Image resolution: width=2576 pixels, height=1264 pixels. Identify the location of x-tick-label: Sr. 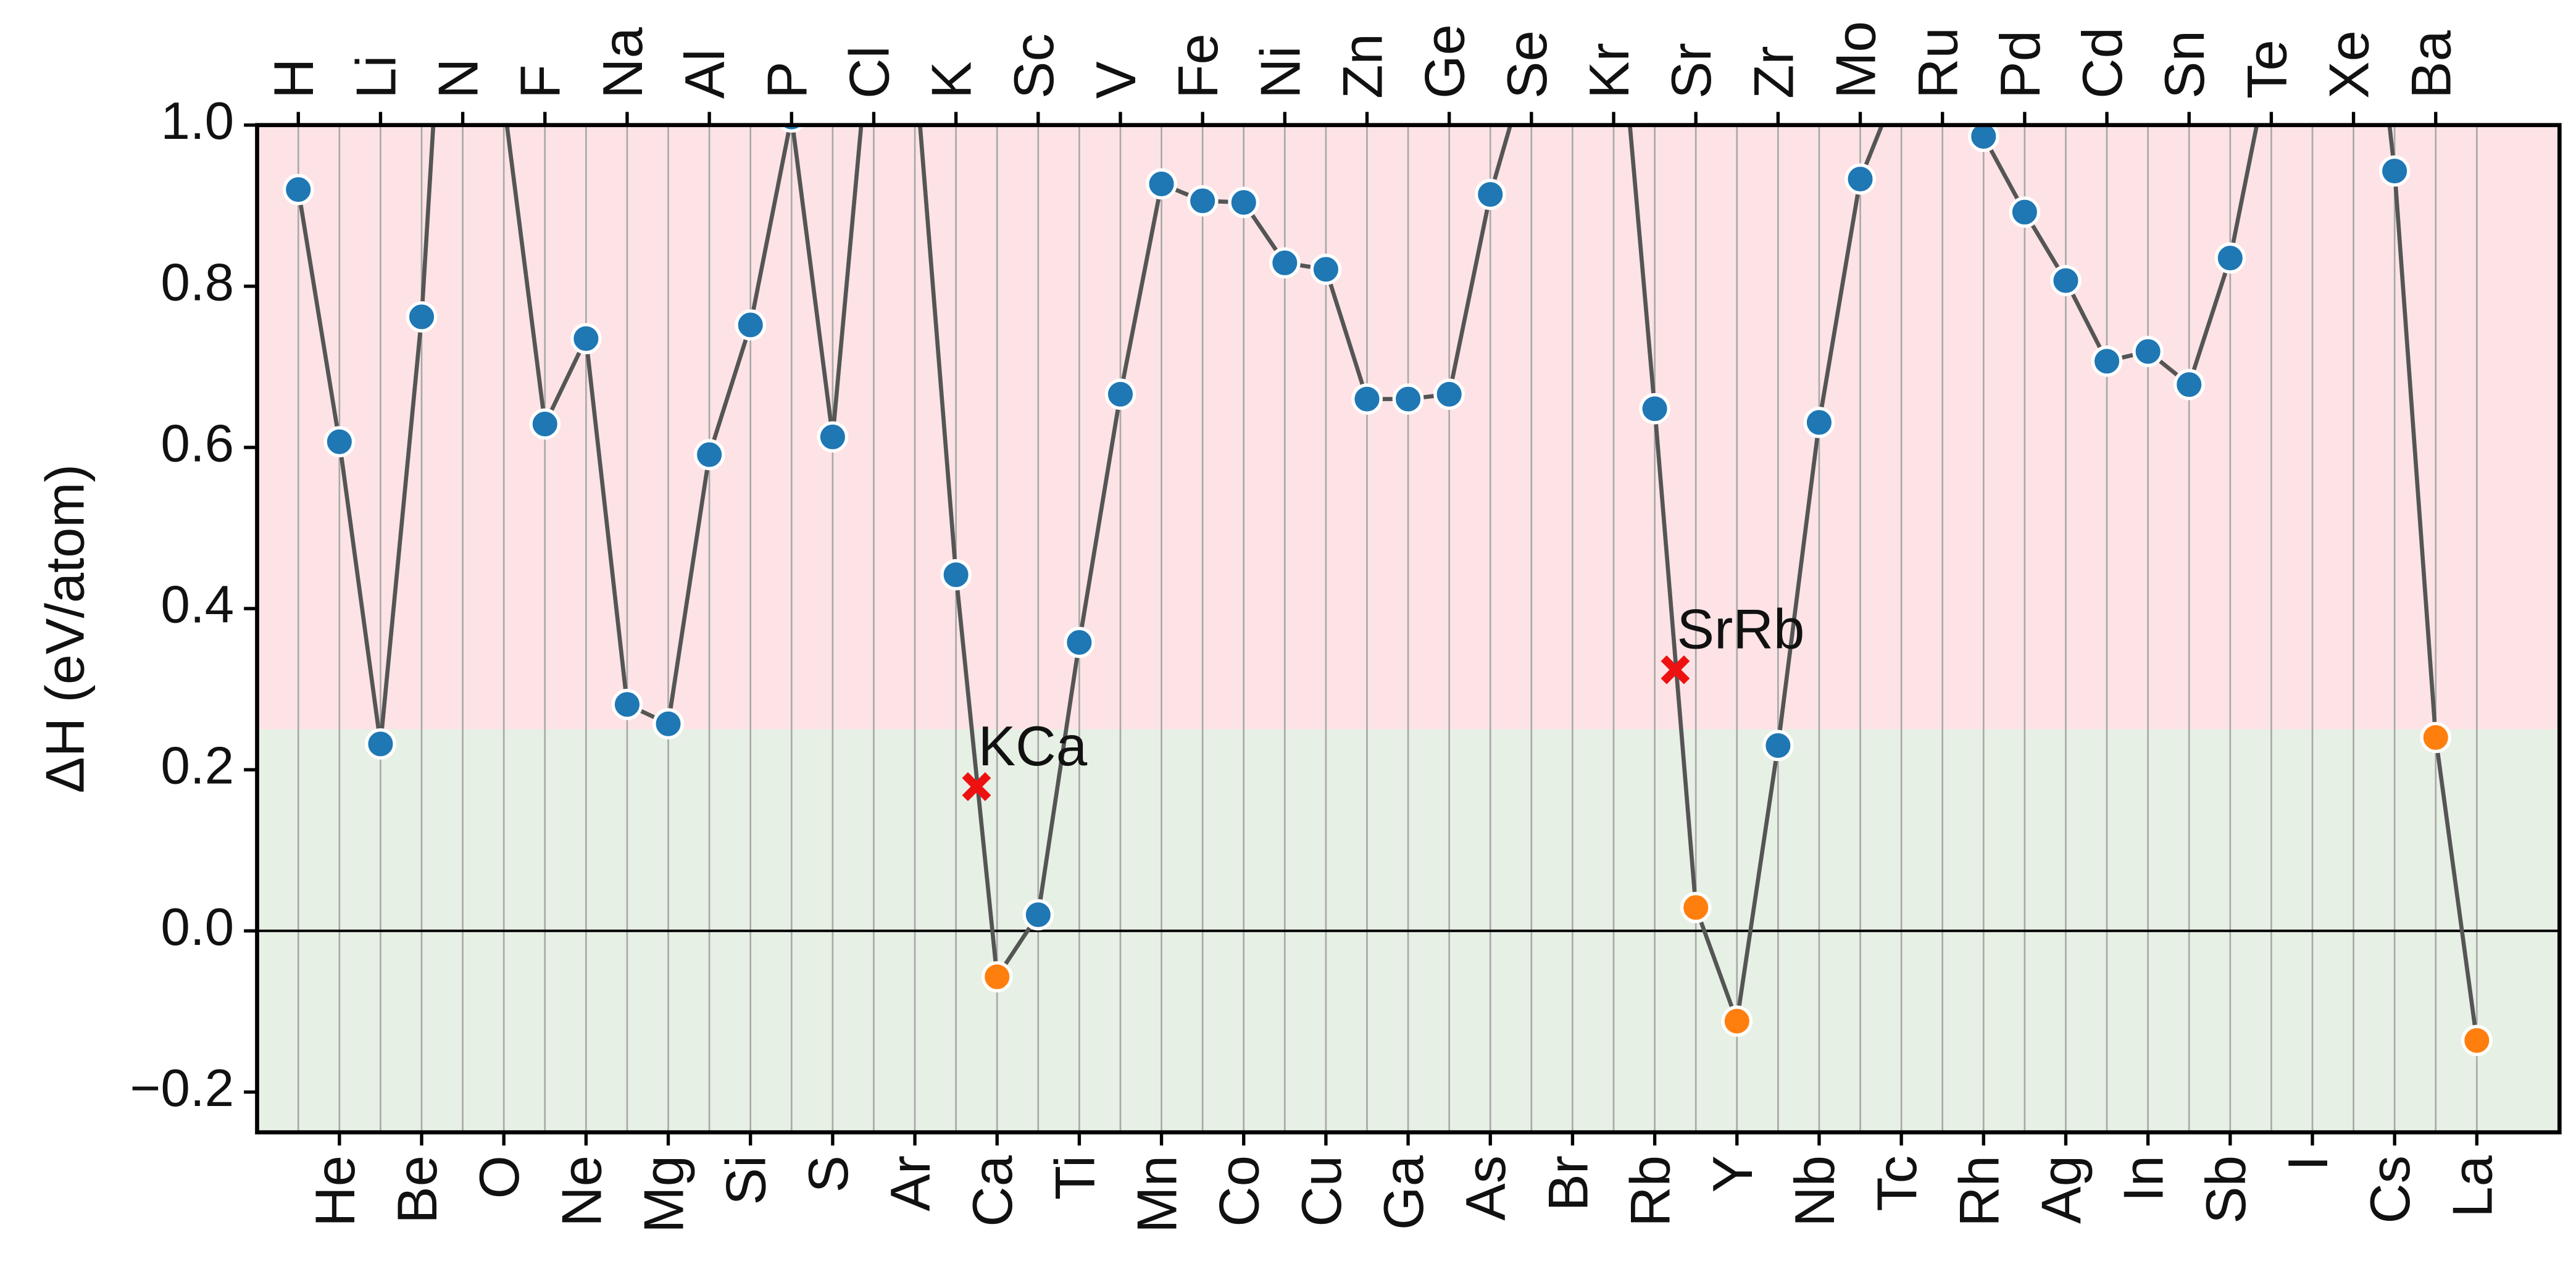
(1692, 71).